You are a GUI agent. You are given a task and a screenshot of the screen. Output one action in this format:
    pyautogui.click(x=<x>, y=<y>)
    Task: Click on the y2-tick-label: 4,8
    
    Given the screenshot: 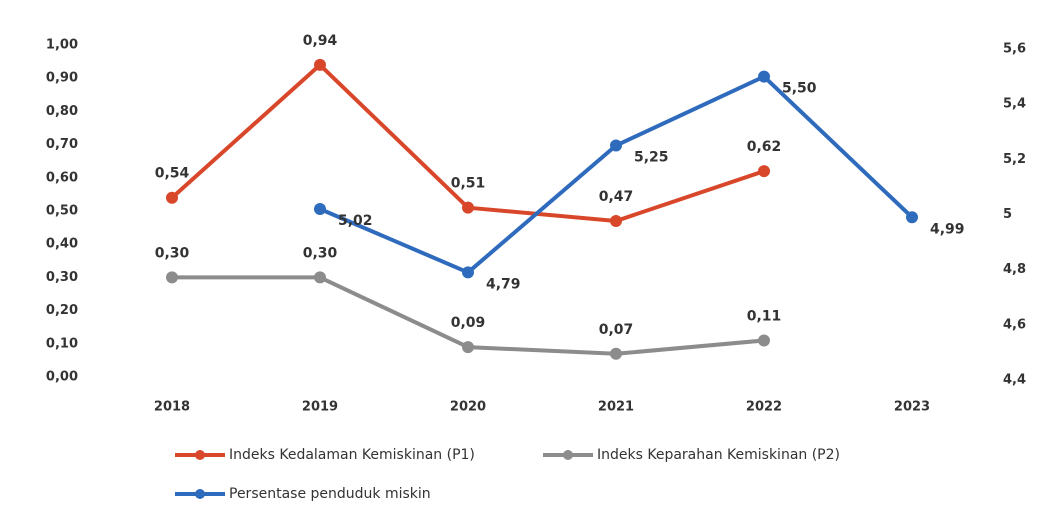 What is the action you would take?
    pyautogui.click(x=1014, y=269)
    